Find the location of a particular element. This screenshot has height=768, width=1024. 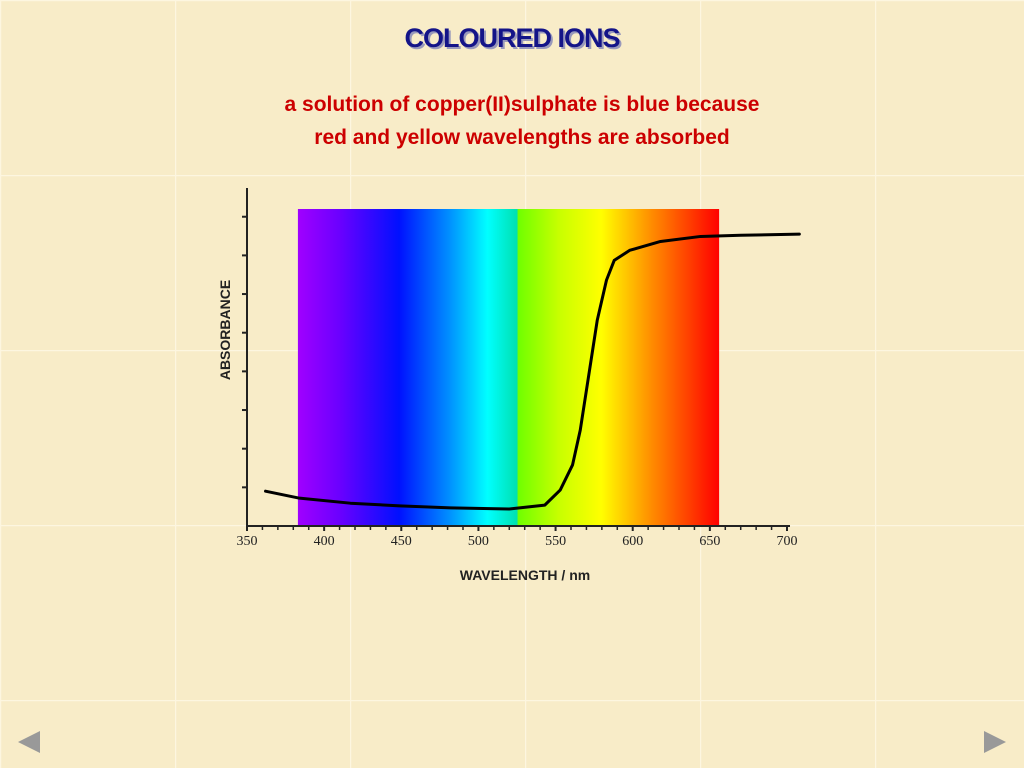

x-tick-label: 600 is located at coordinates (632, 541).